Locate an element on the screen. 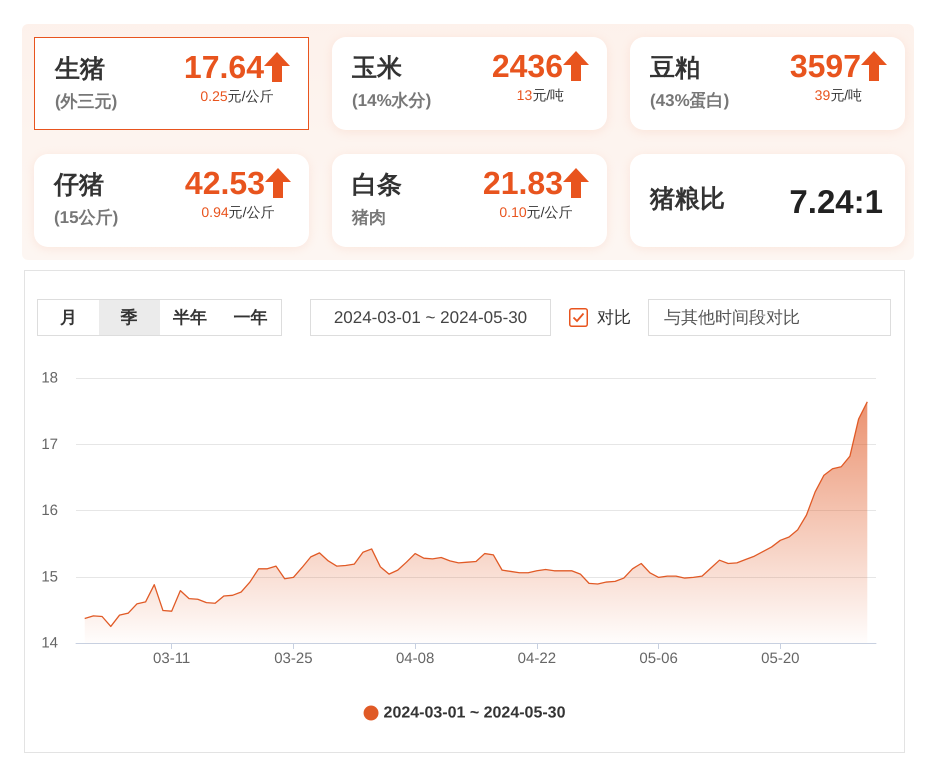 The image size is (927, 771). text: 生猪 is located at coordinates (80, 69).